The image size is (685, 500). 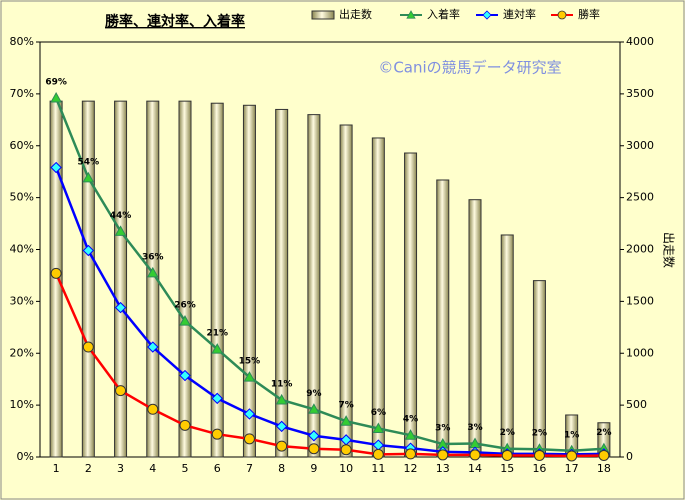 What do you see at coordinates (56, 468) in the screenshot?
I see `x-tick-label: 1` at bounding box center [56, 468].